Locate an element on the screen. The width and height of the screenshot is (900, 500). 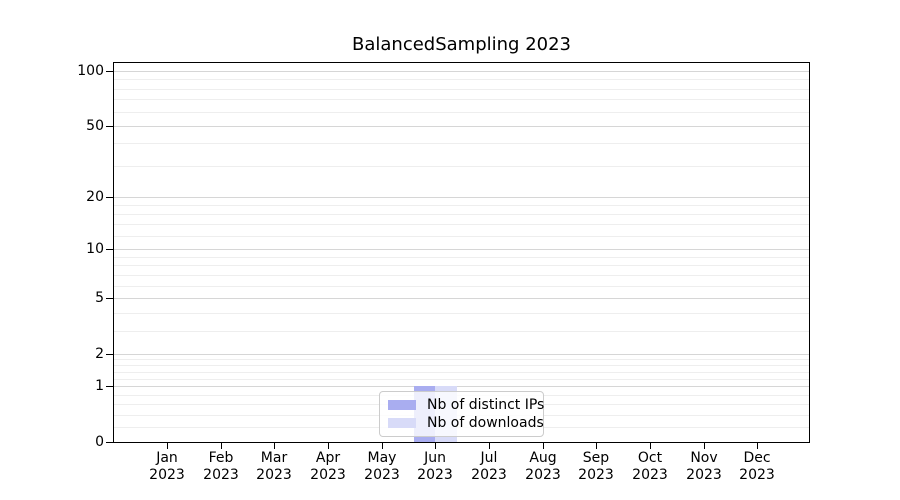
legend-label: Nb of downloads is located at coordinates (485, 423).